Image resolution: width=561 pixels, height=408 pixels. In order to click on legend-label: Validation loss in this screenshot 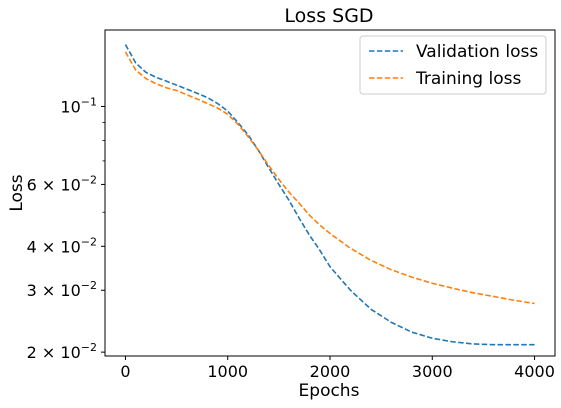, I will do `click(477, 52)`.